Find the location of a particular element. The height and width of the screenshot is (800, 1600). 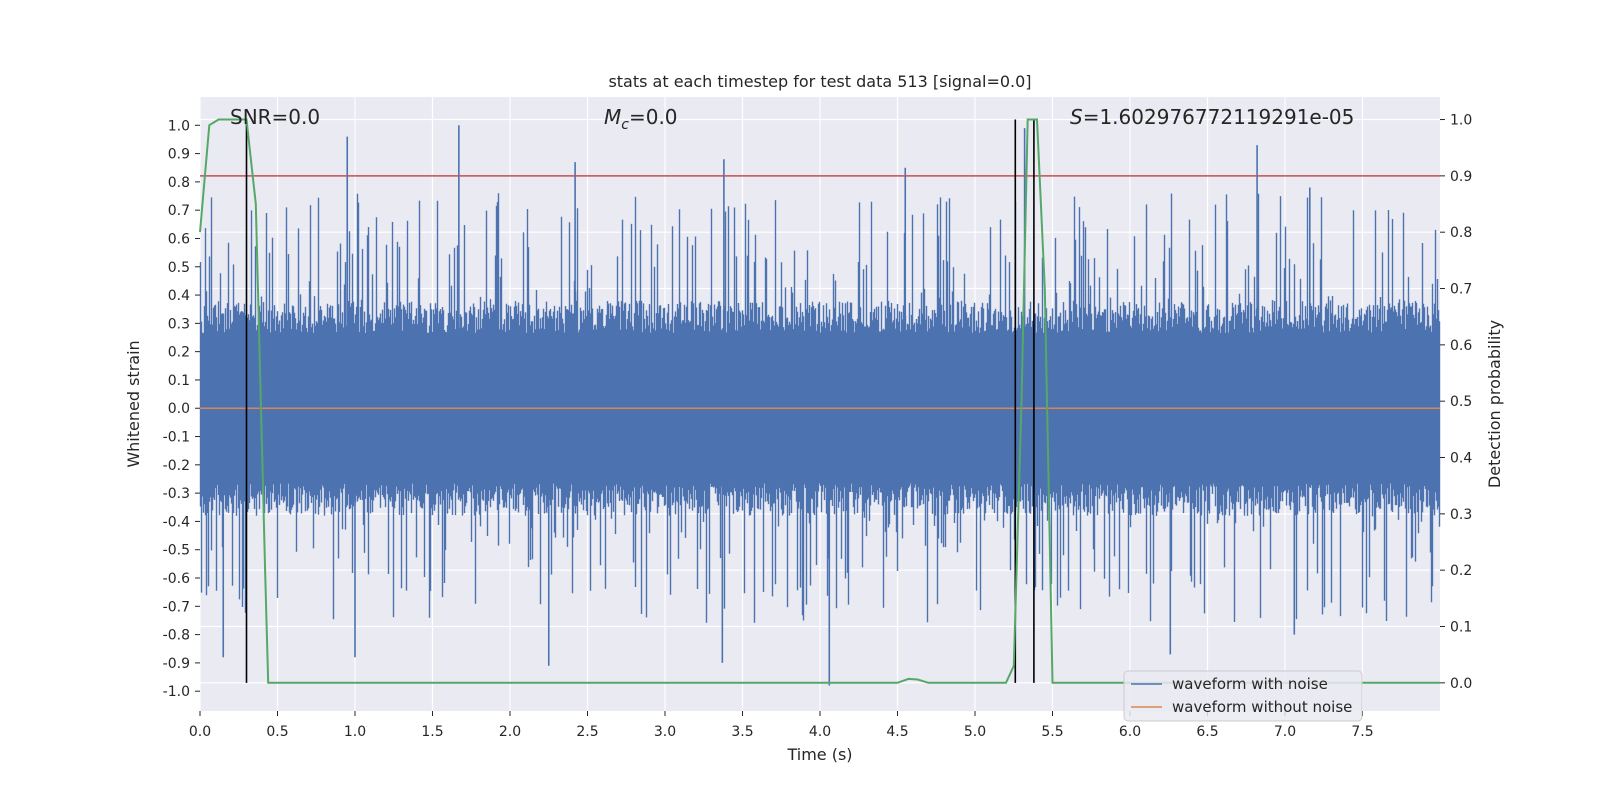

y-right-tick-label: 0.0 is located at coordinates (1461, 684).